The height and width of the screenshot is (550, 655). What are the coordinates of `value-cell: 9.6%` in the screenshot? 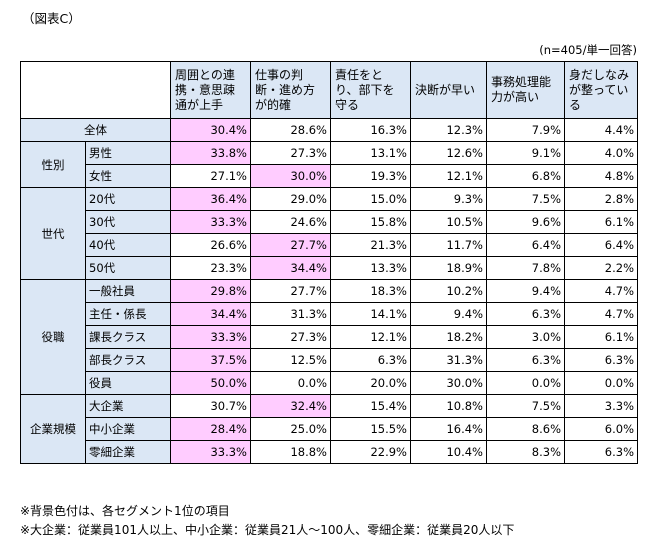 It's located at (525, 222).